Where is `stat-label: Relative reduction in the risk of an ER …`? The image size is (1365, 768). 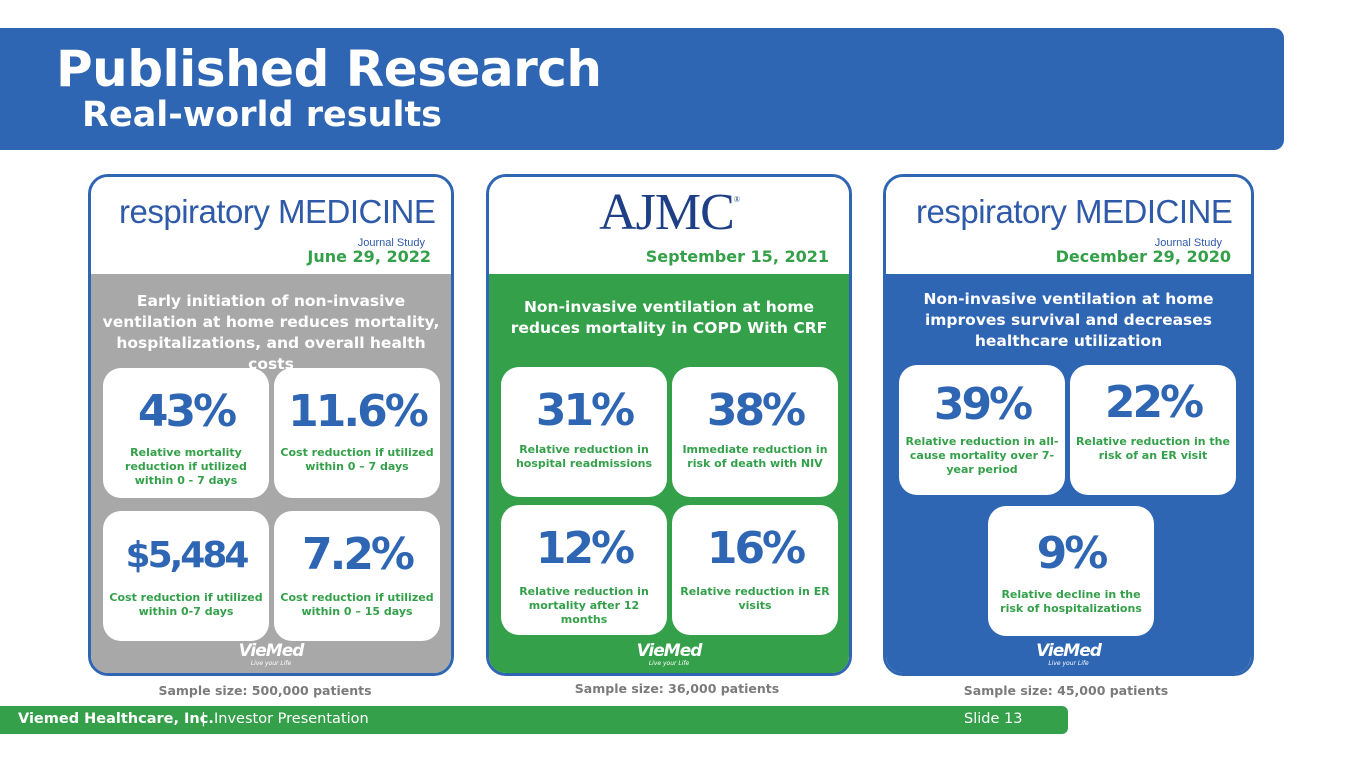 stat-label: Relative reduction in the risk of an ER … is located at coordinates (1153, 448).